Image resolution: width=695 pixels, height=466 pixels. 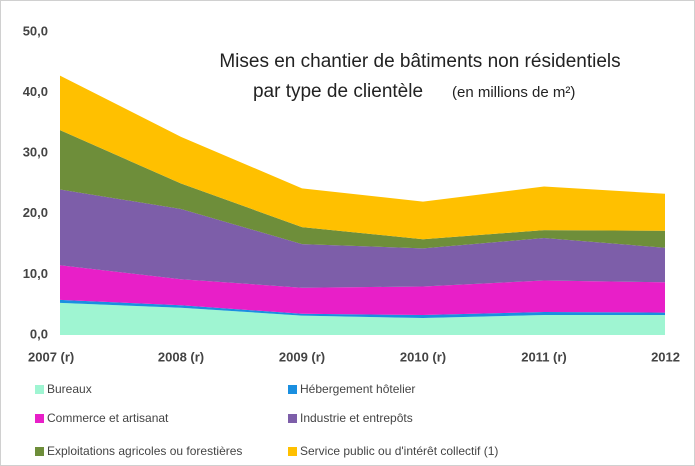 I want to click on y-tick-label: 30,0, so click(x=35, y=152).